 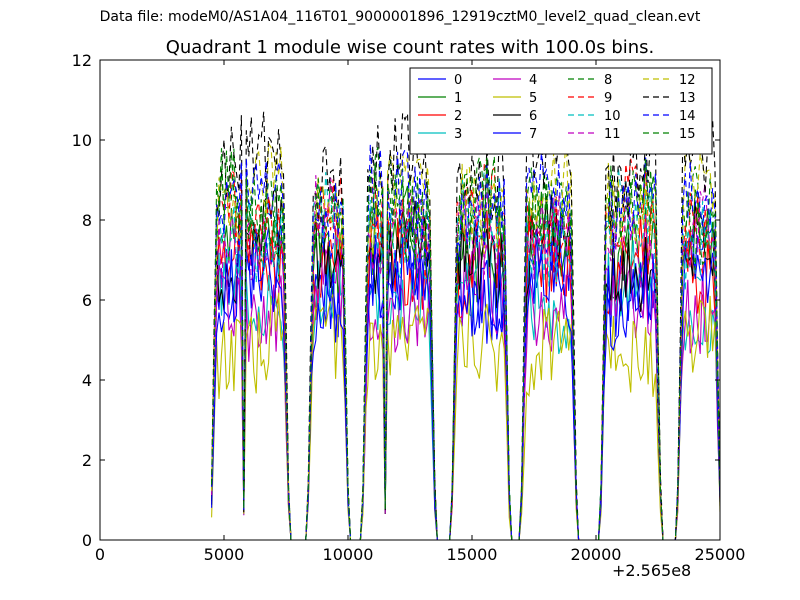 What do you see at coordinates (687, 134) in the screenshot?
I see `legend-label-15: 15` at bounding box center [687, 134].